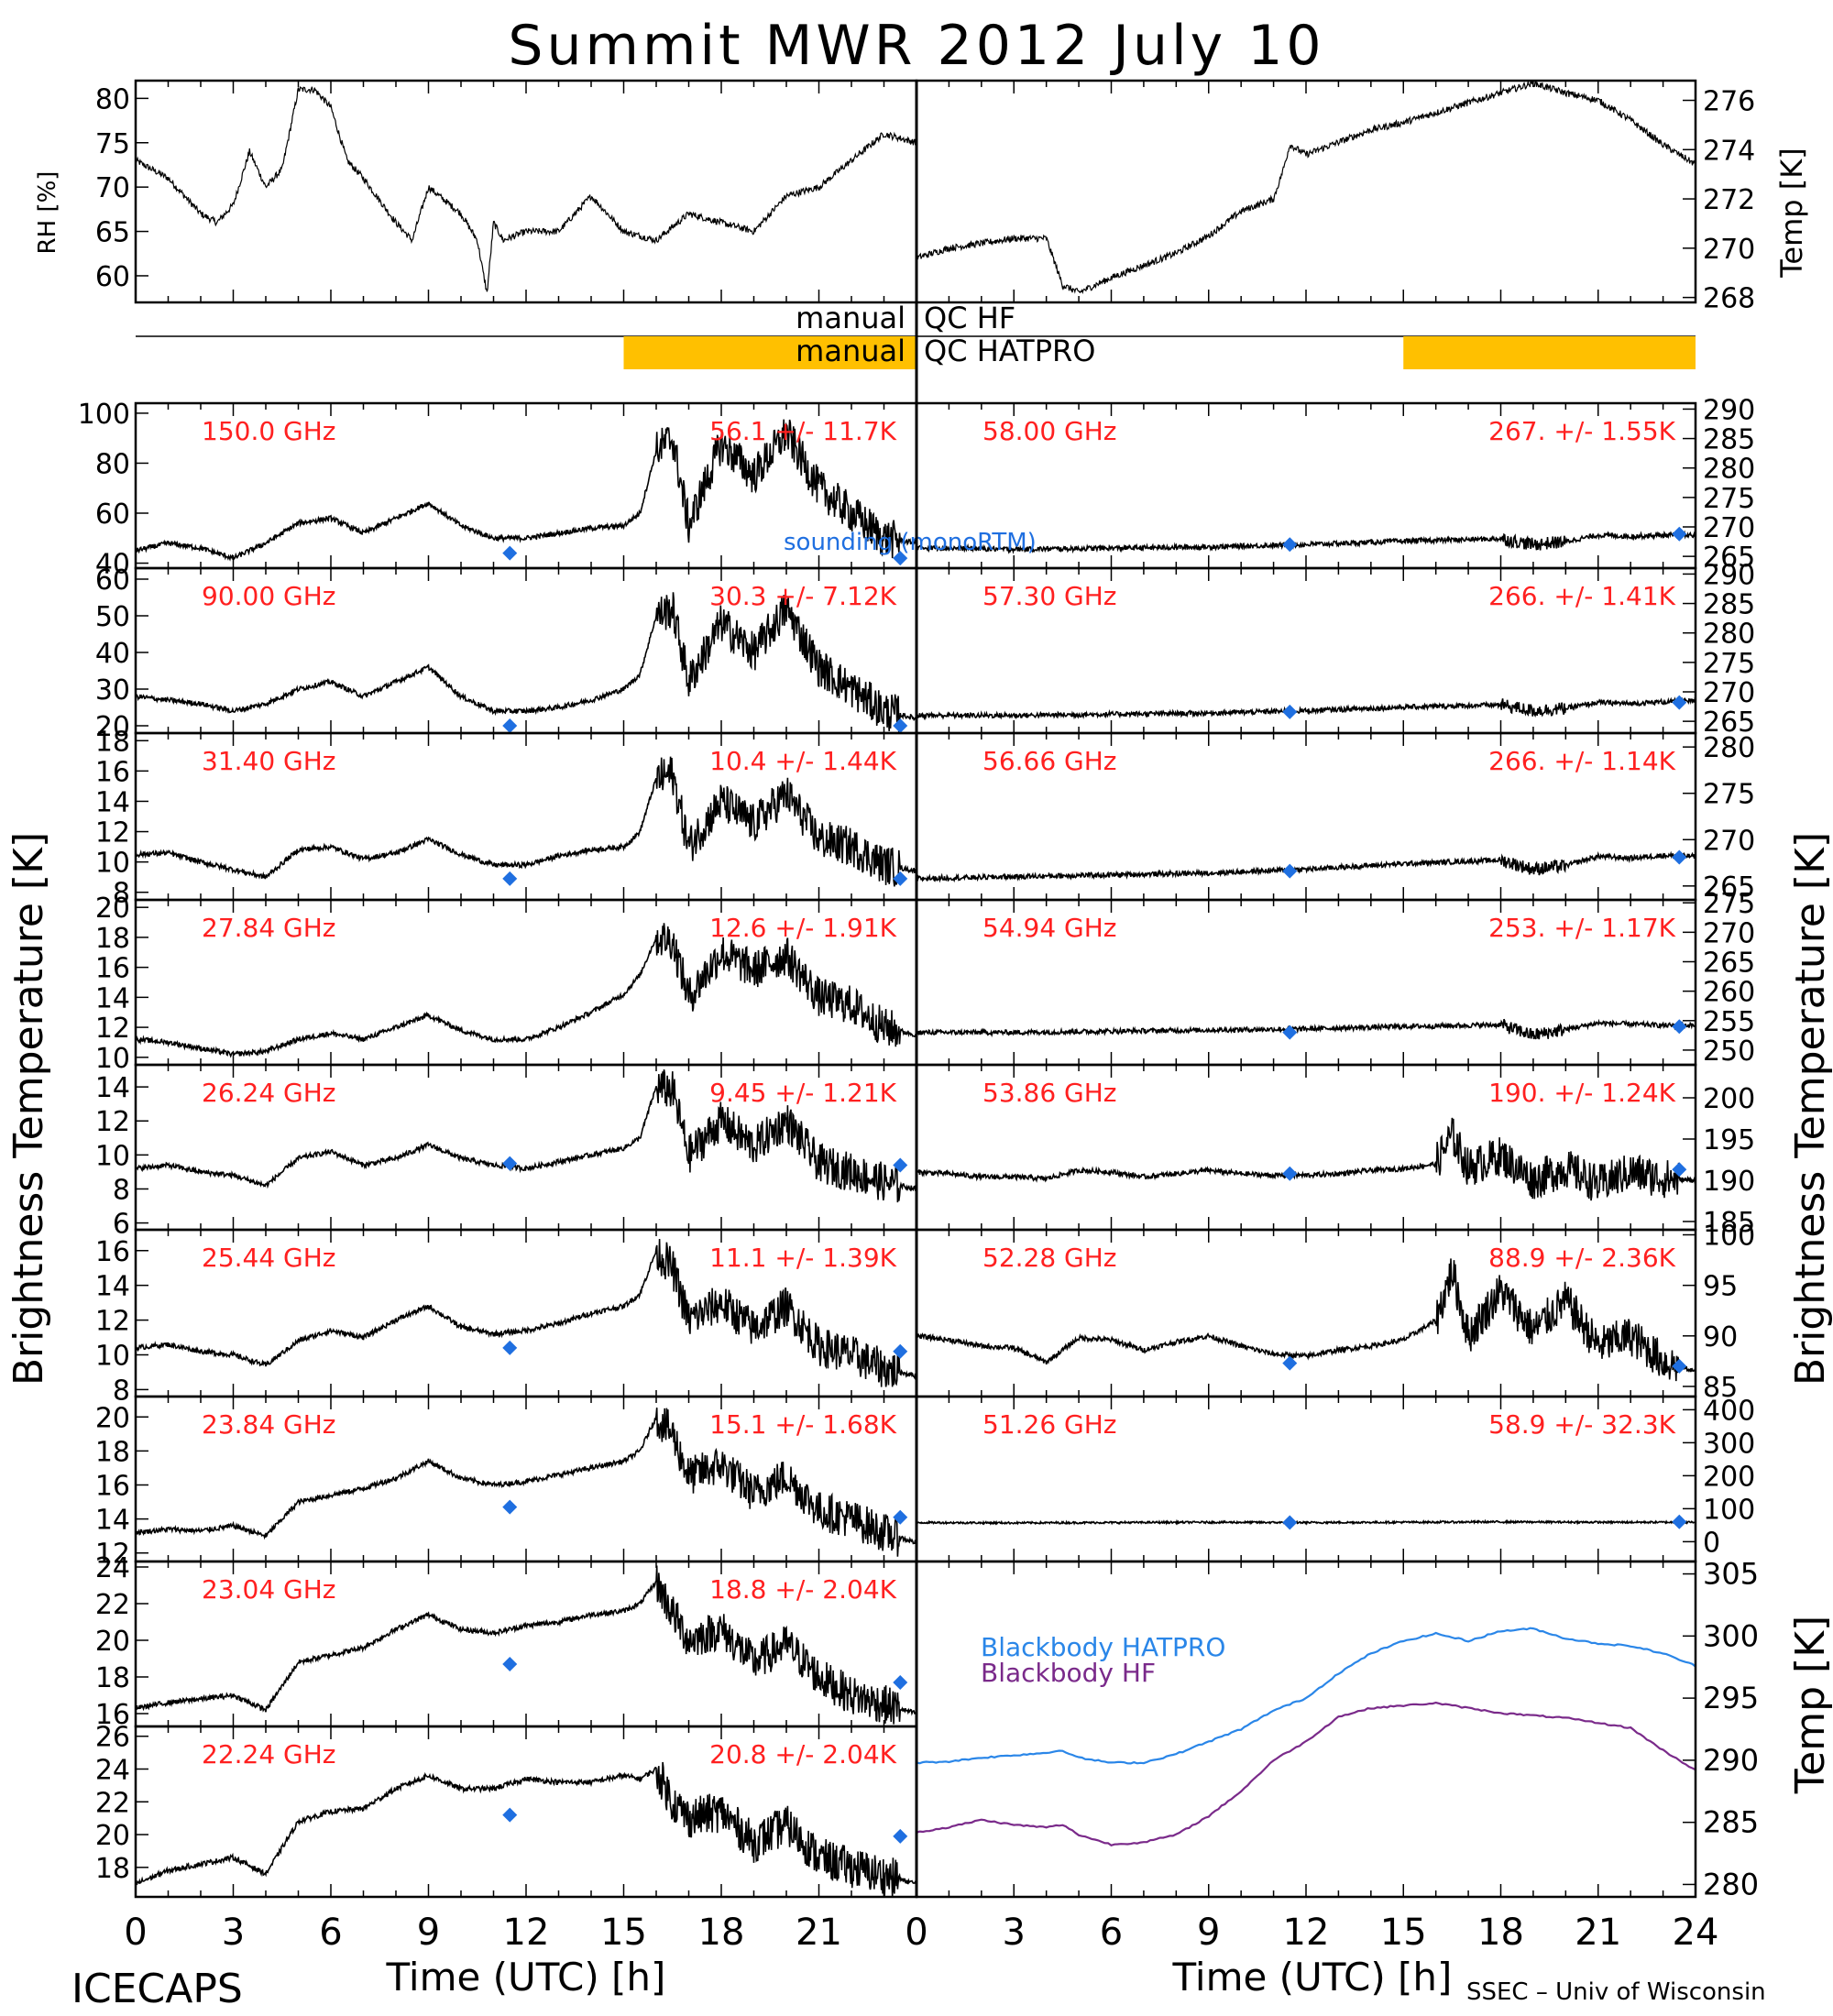 This screenshot has width=1833, height=2016. I want to click on y-tick-label: 6, so click(121, 1225).